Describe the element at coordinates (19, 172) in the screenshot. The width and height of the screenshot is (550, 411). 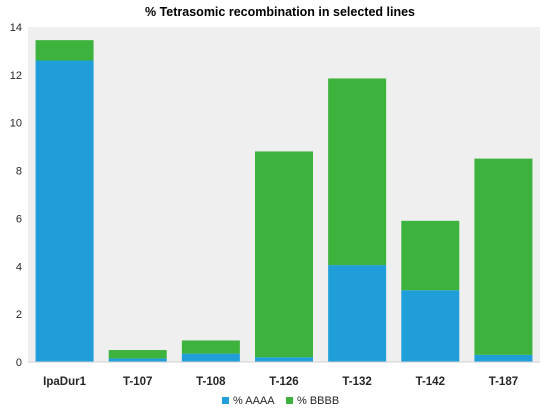
I see `y-tick-label: 8` at that location.